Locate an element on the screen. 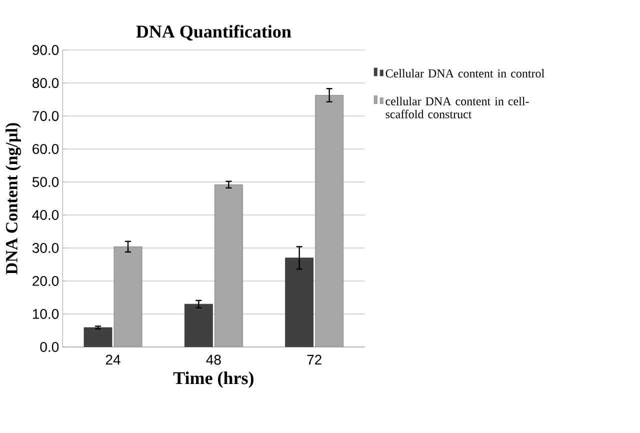 Image resolution: width=640 pixels, height=433 pixels. legend-label: Cellular DNA content in control is located at coordinates (465, 73).